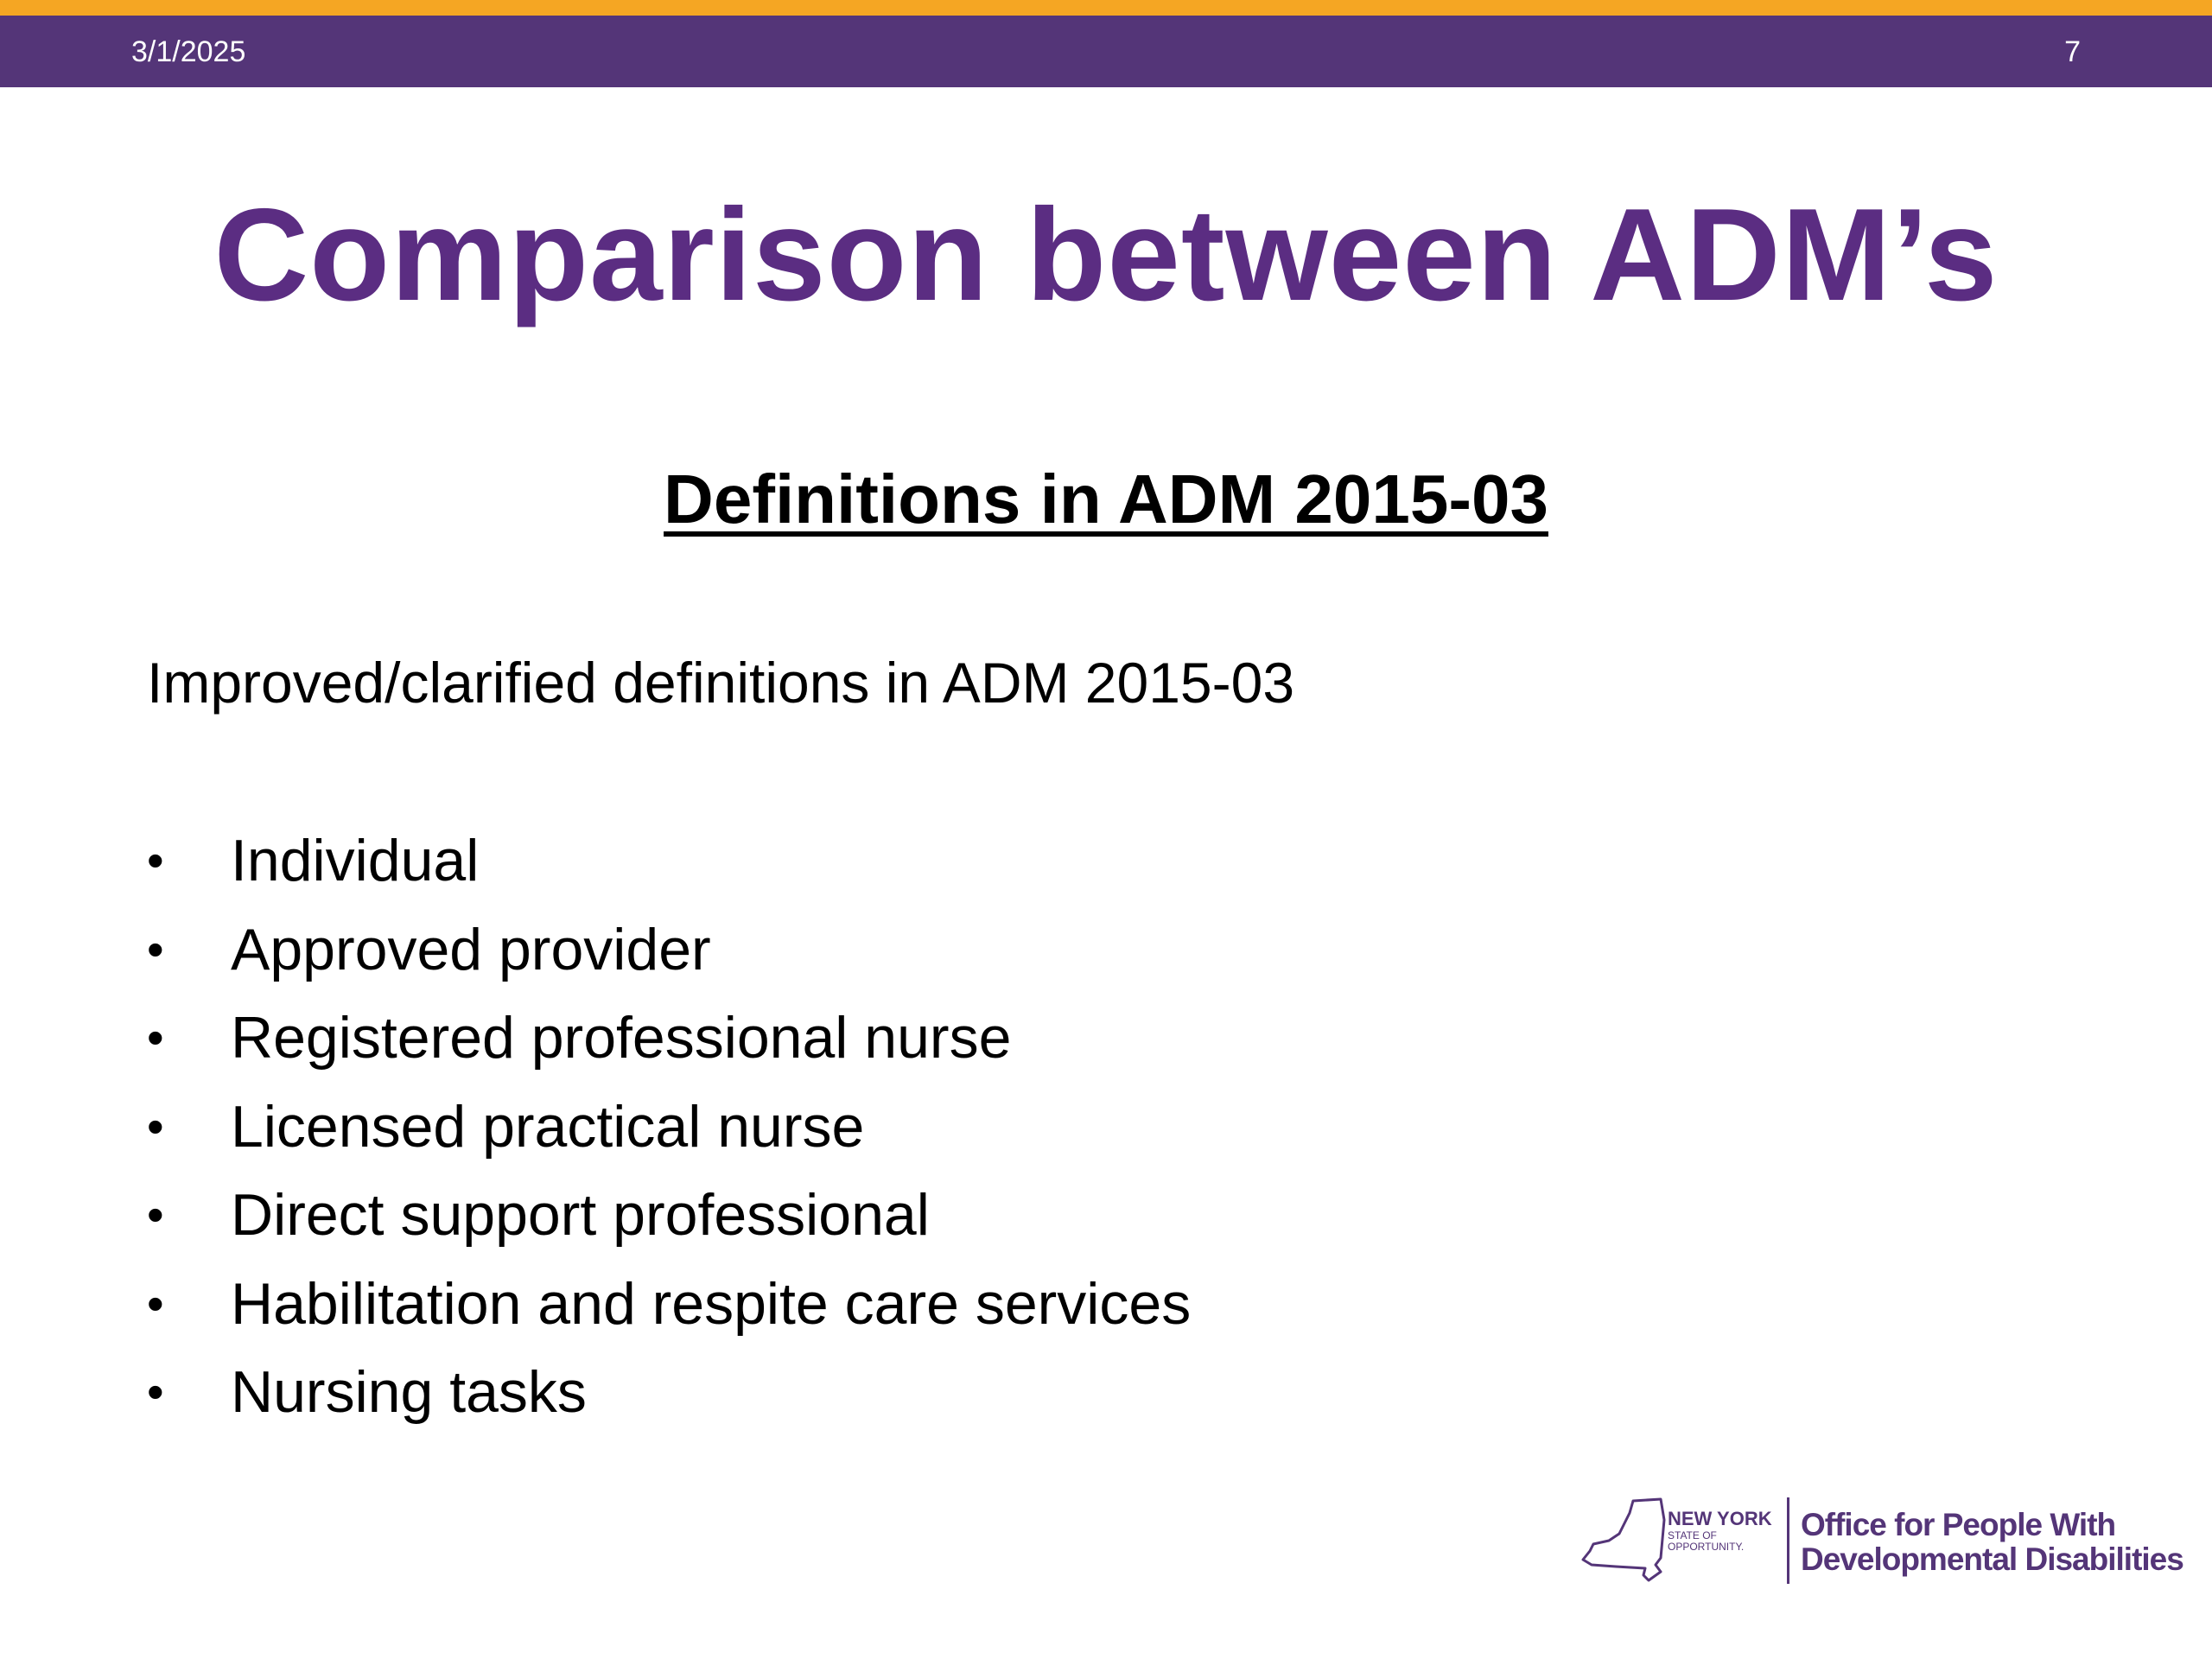 Image resolution: width=2212 pixels, height=1659 pixels. Describe the element at coordinates (1692, 1535) in the screenshot. I see `logo-state-sub-1: STATE OF` at that location.